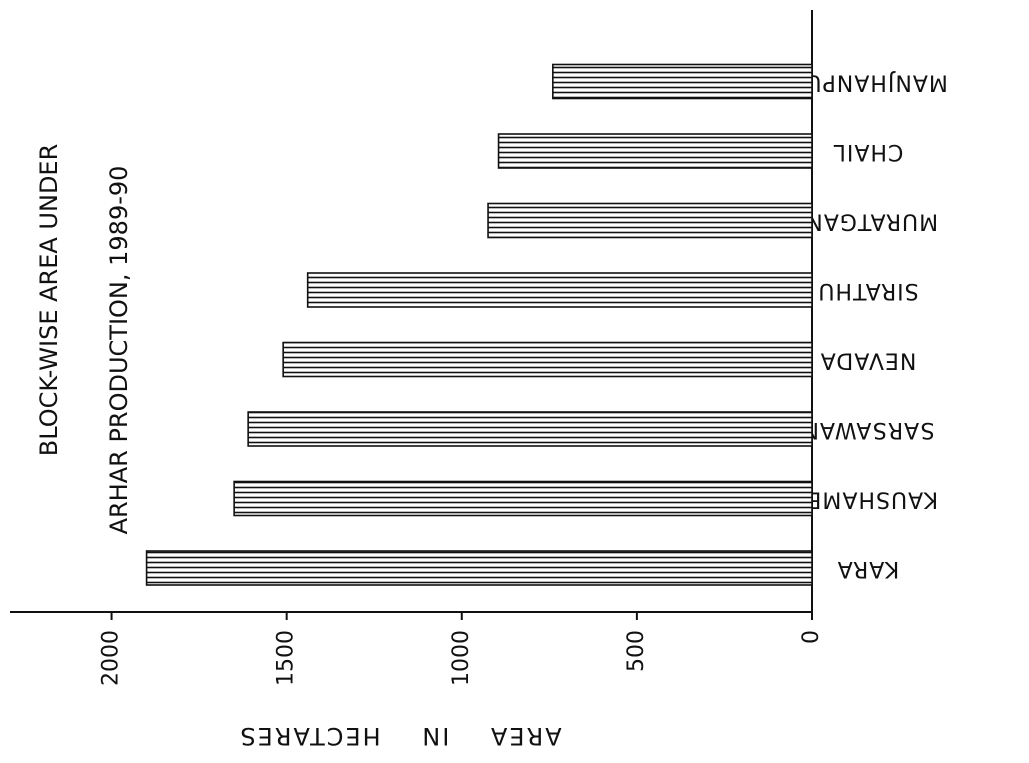  What do you see at coordinates (111, 658) in the screenshot?
I see `x-tick-label: 2000` at bounding box center [111, 658].